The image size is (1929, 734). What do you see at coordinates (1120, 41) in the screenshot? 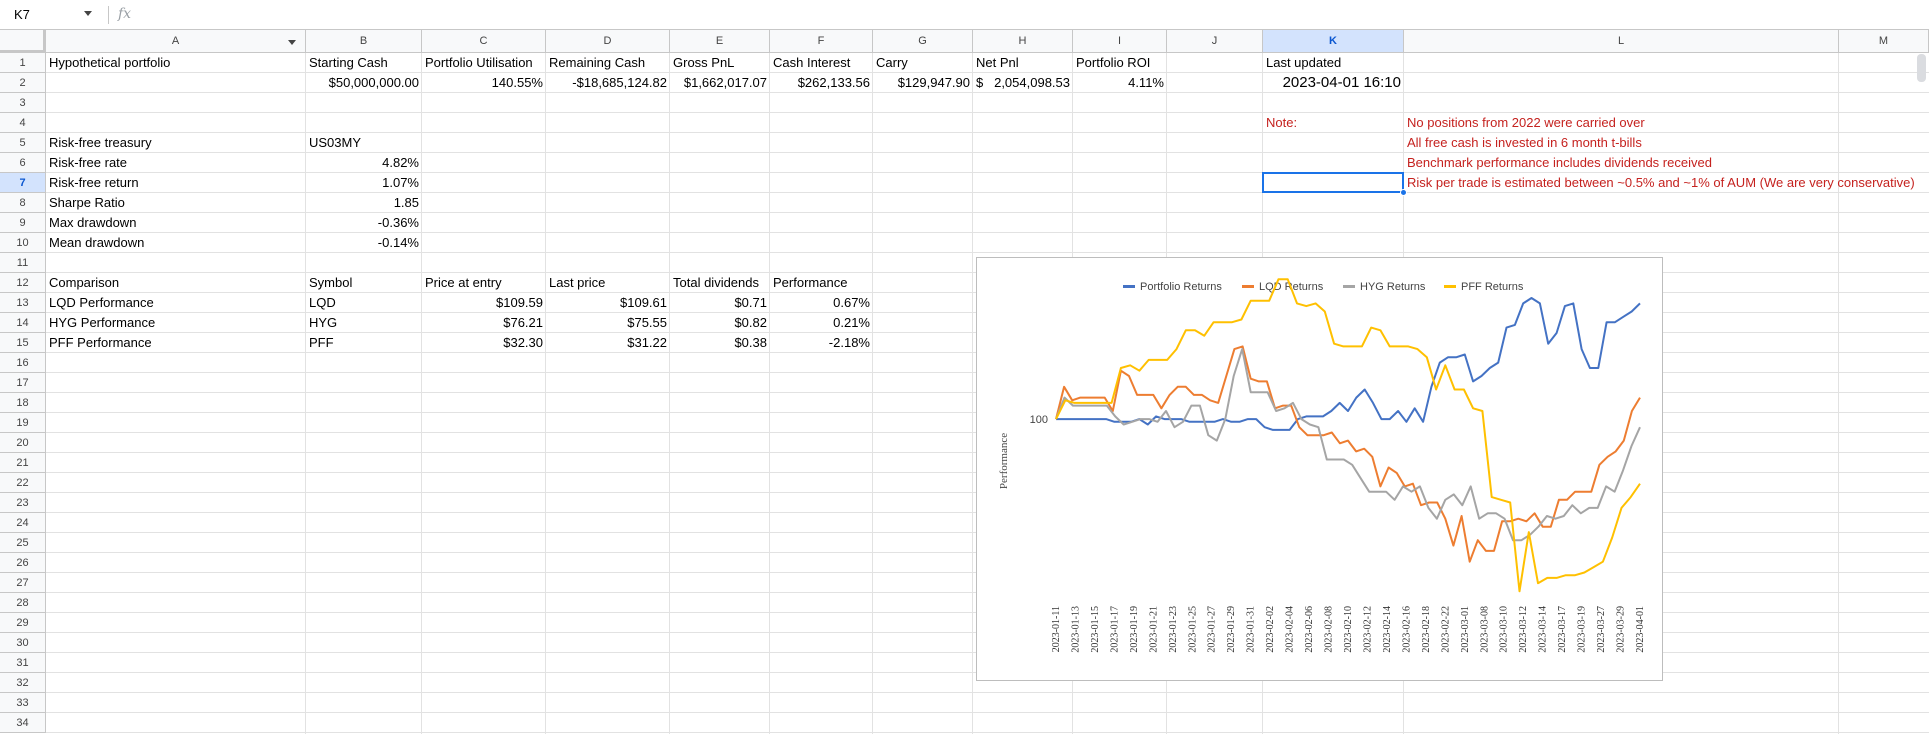
I see `column-header-i: I` at bounding box center [1120, 41].